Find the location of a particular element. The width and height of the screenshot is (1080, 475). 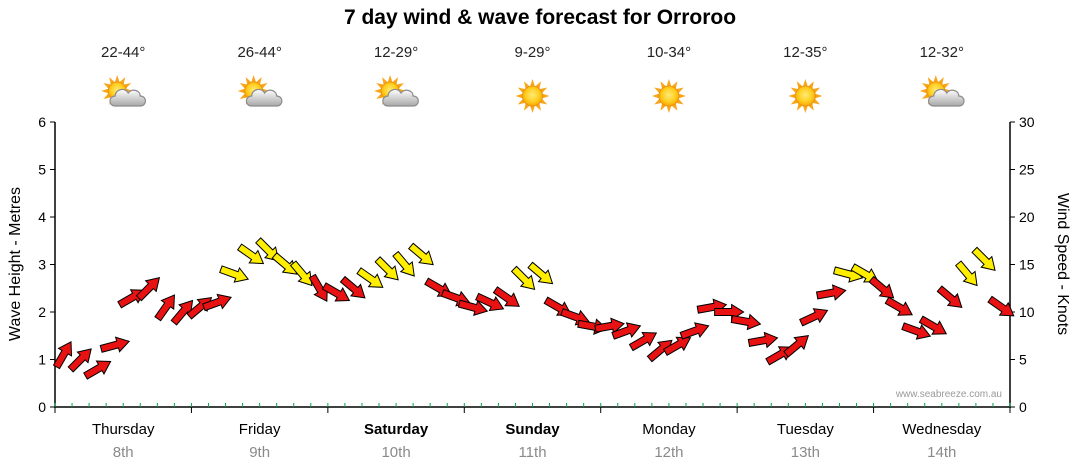

wave-axis-tick-label: 2 is located at coordinates (42, 312).